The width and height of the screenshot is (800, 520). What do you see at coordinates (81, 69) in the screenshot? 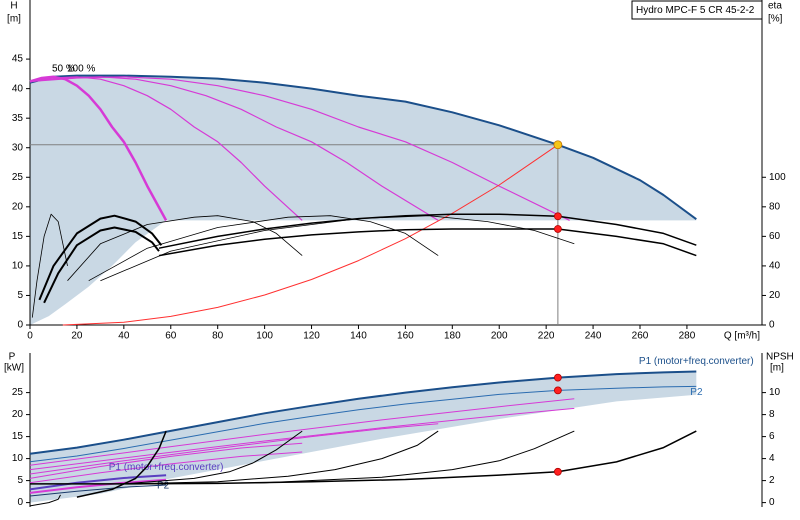
I see `annotation: 100 %` at bounding box center [81, 69].